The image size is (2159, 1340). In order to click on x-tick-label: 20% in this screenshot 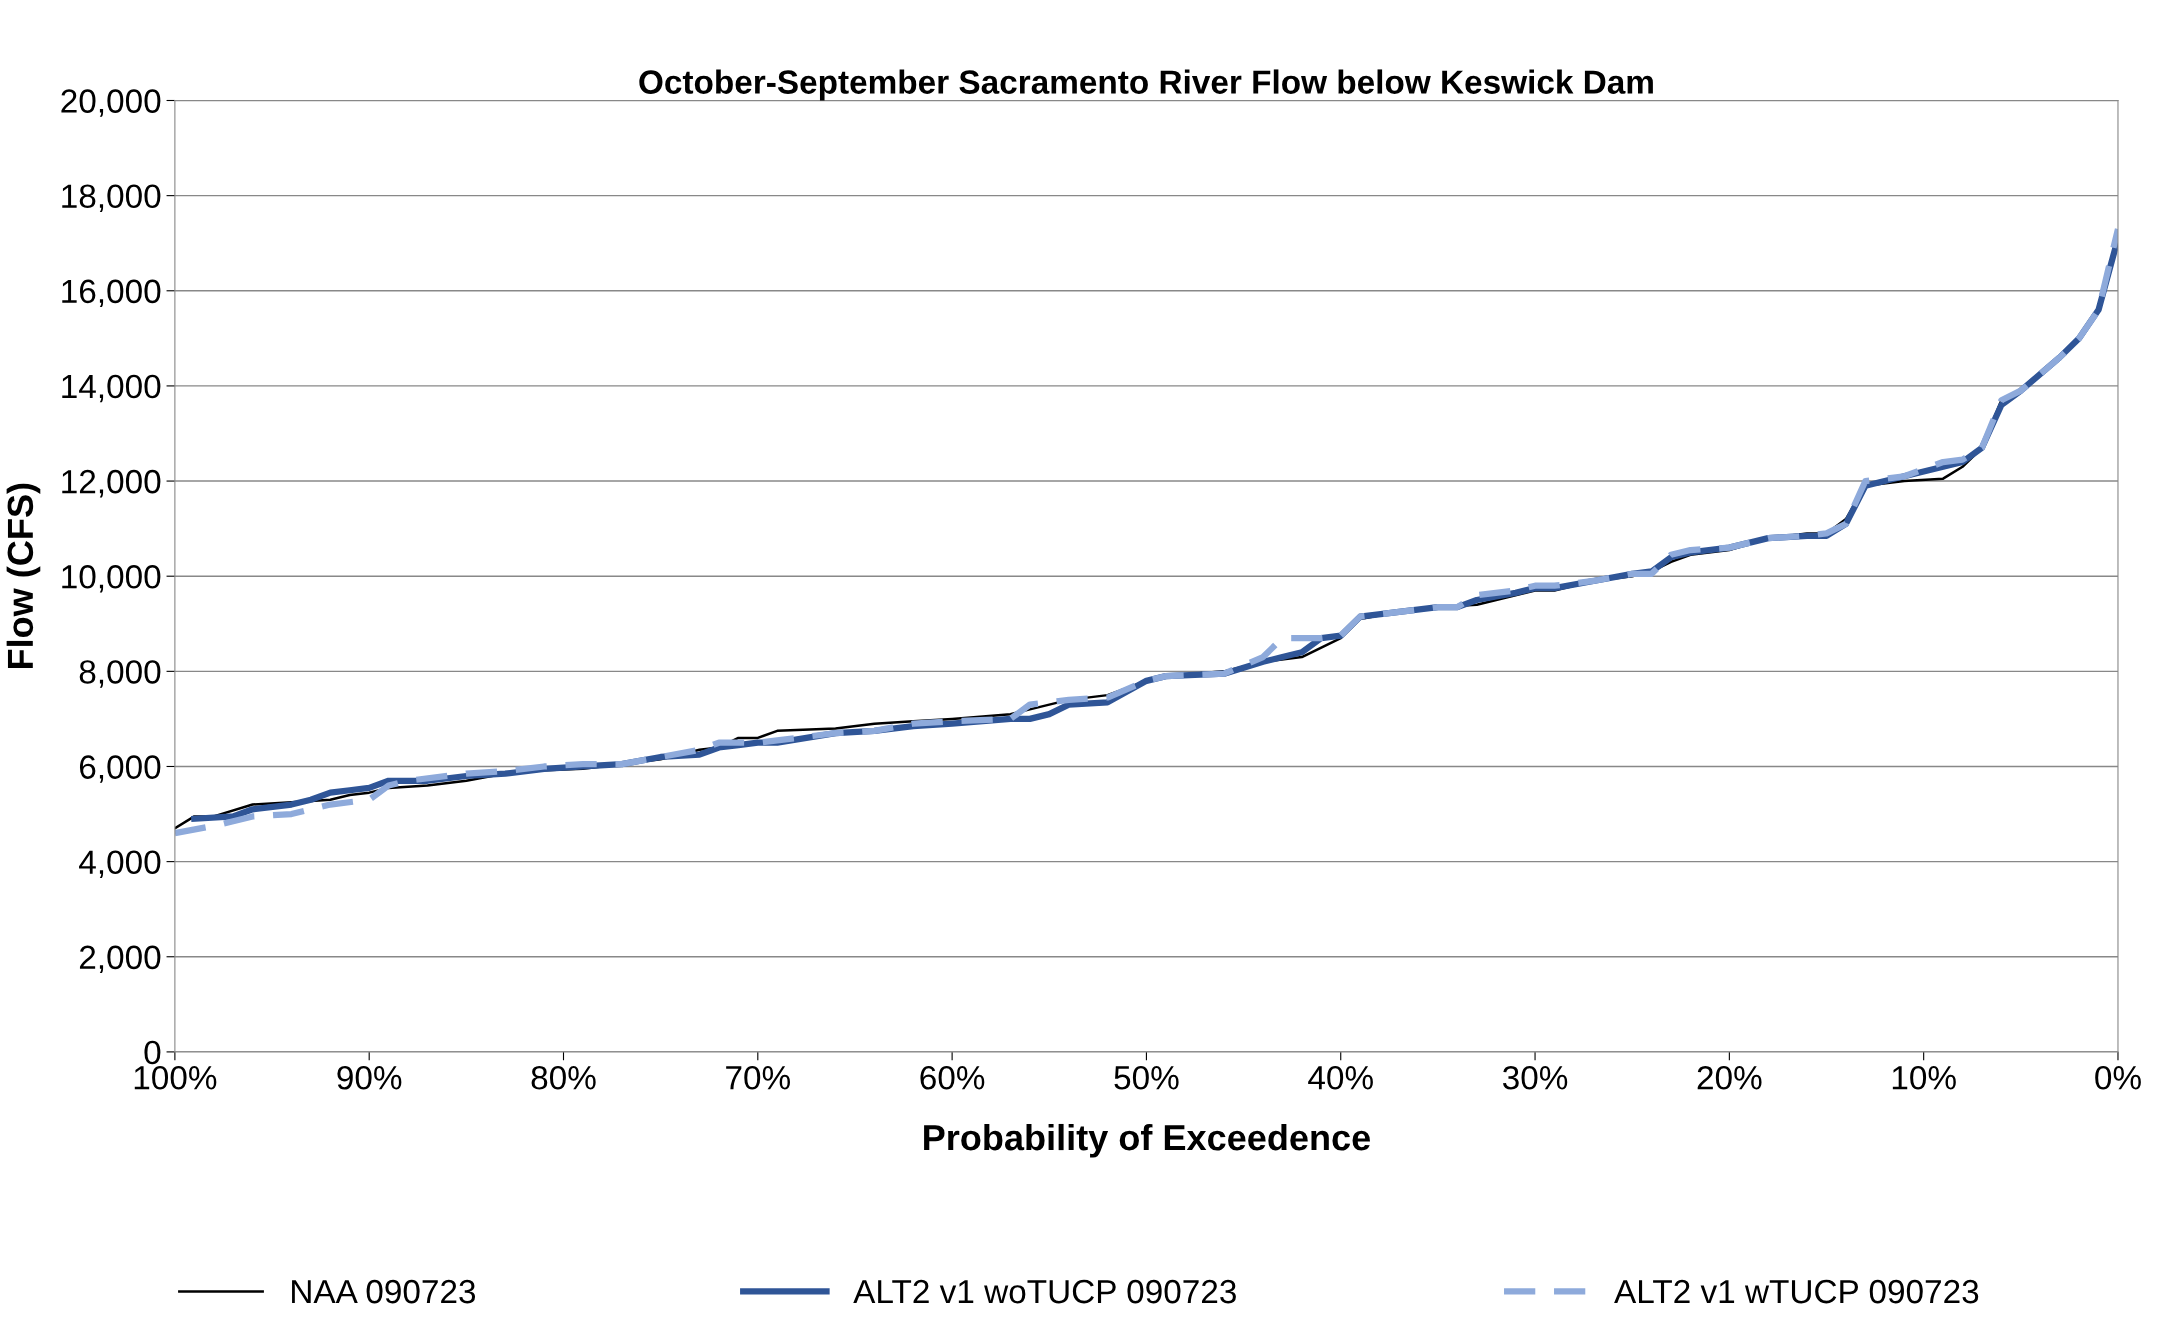, I will do `click(1729, 1077)`.